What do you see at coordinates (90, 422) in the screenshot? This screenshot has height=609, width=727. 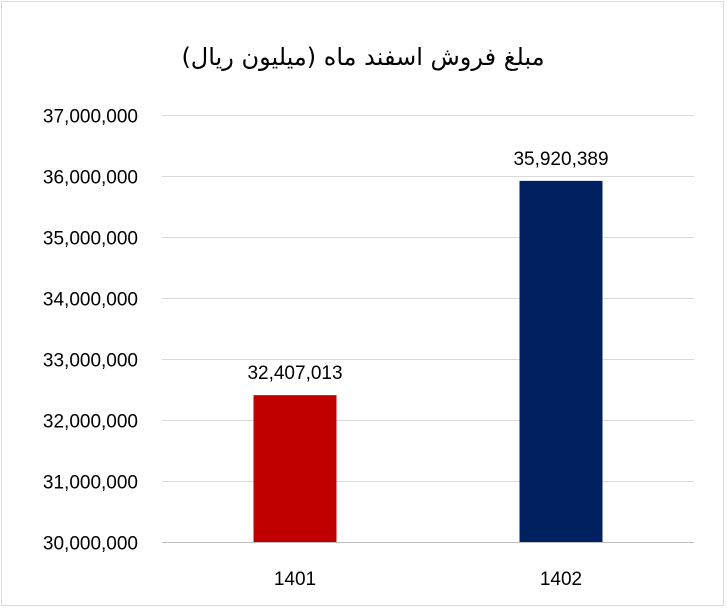 I see `y-tick-label: 32,000,000` at bounding box center [90, 422].